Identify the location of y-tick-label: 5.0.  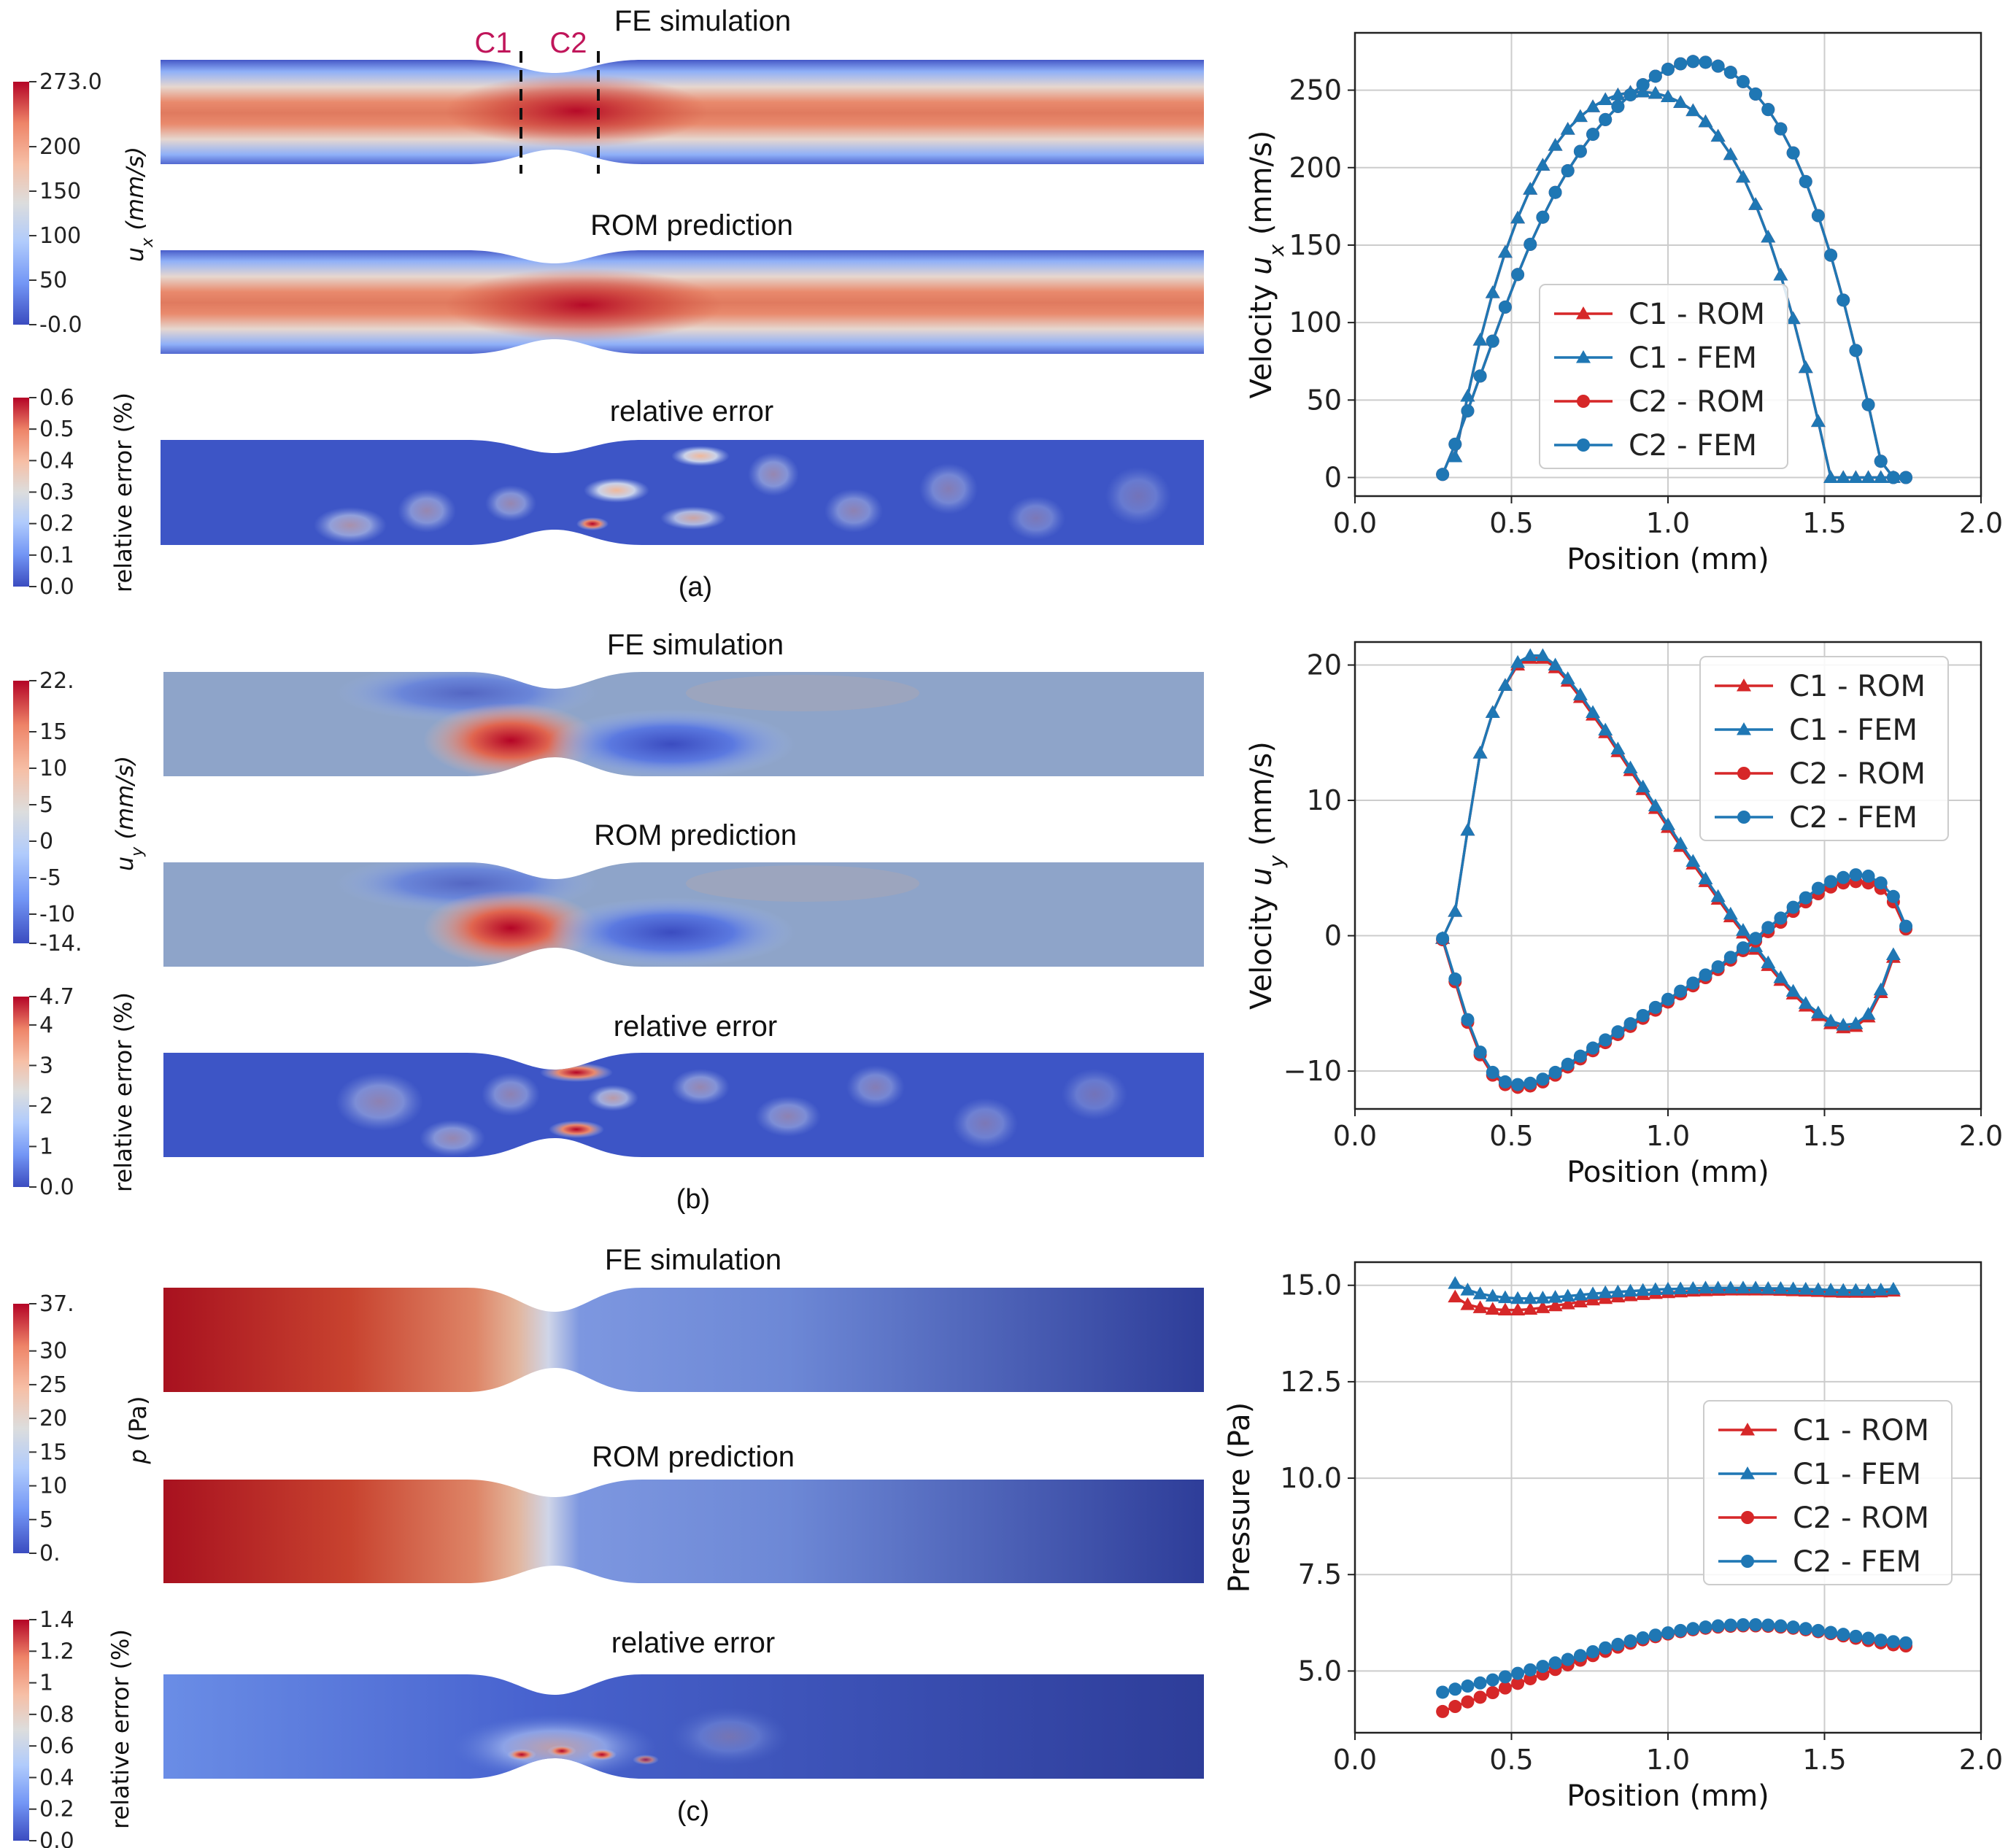
(1320, 1671).